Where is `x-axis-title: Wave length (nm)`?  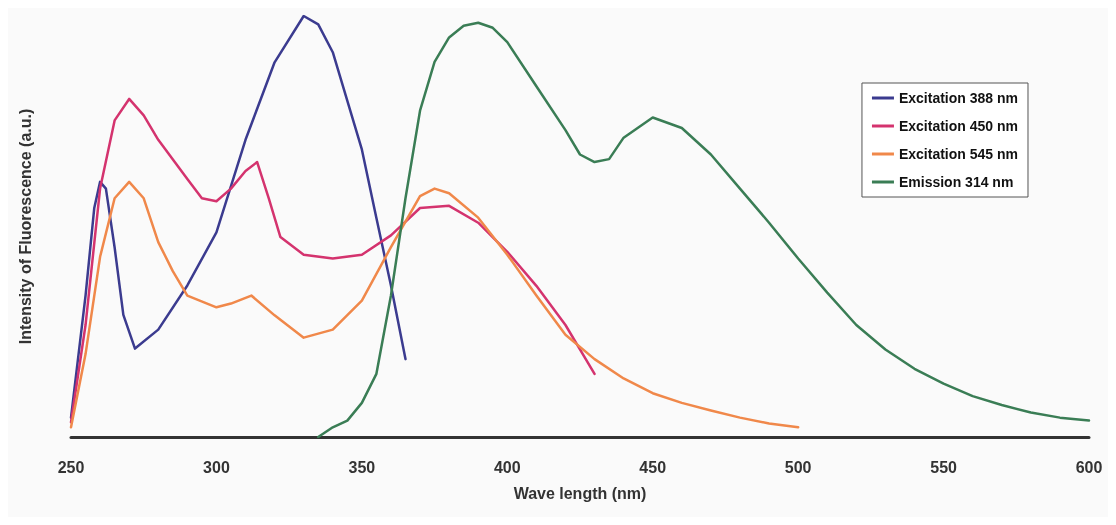
x-axis-title: Wave length (nm) is located at coordinates (580, 493).